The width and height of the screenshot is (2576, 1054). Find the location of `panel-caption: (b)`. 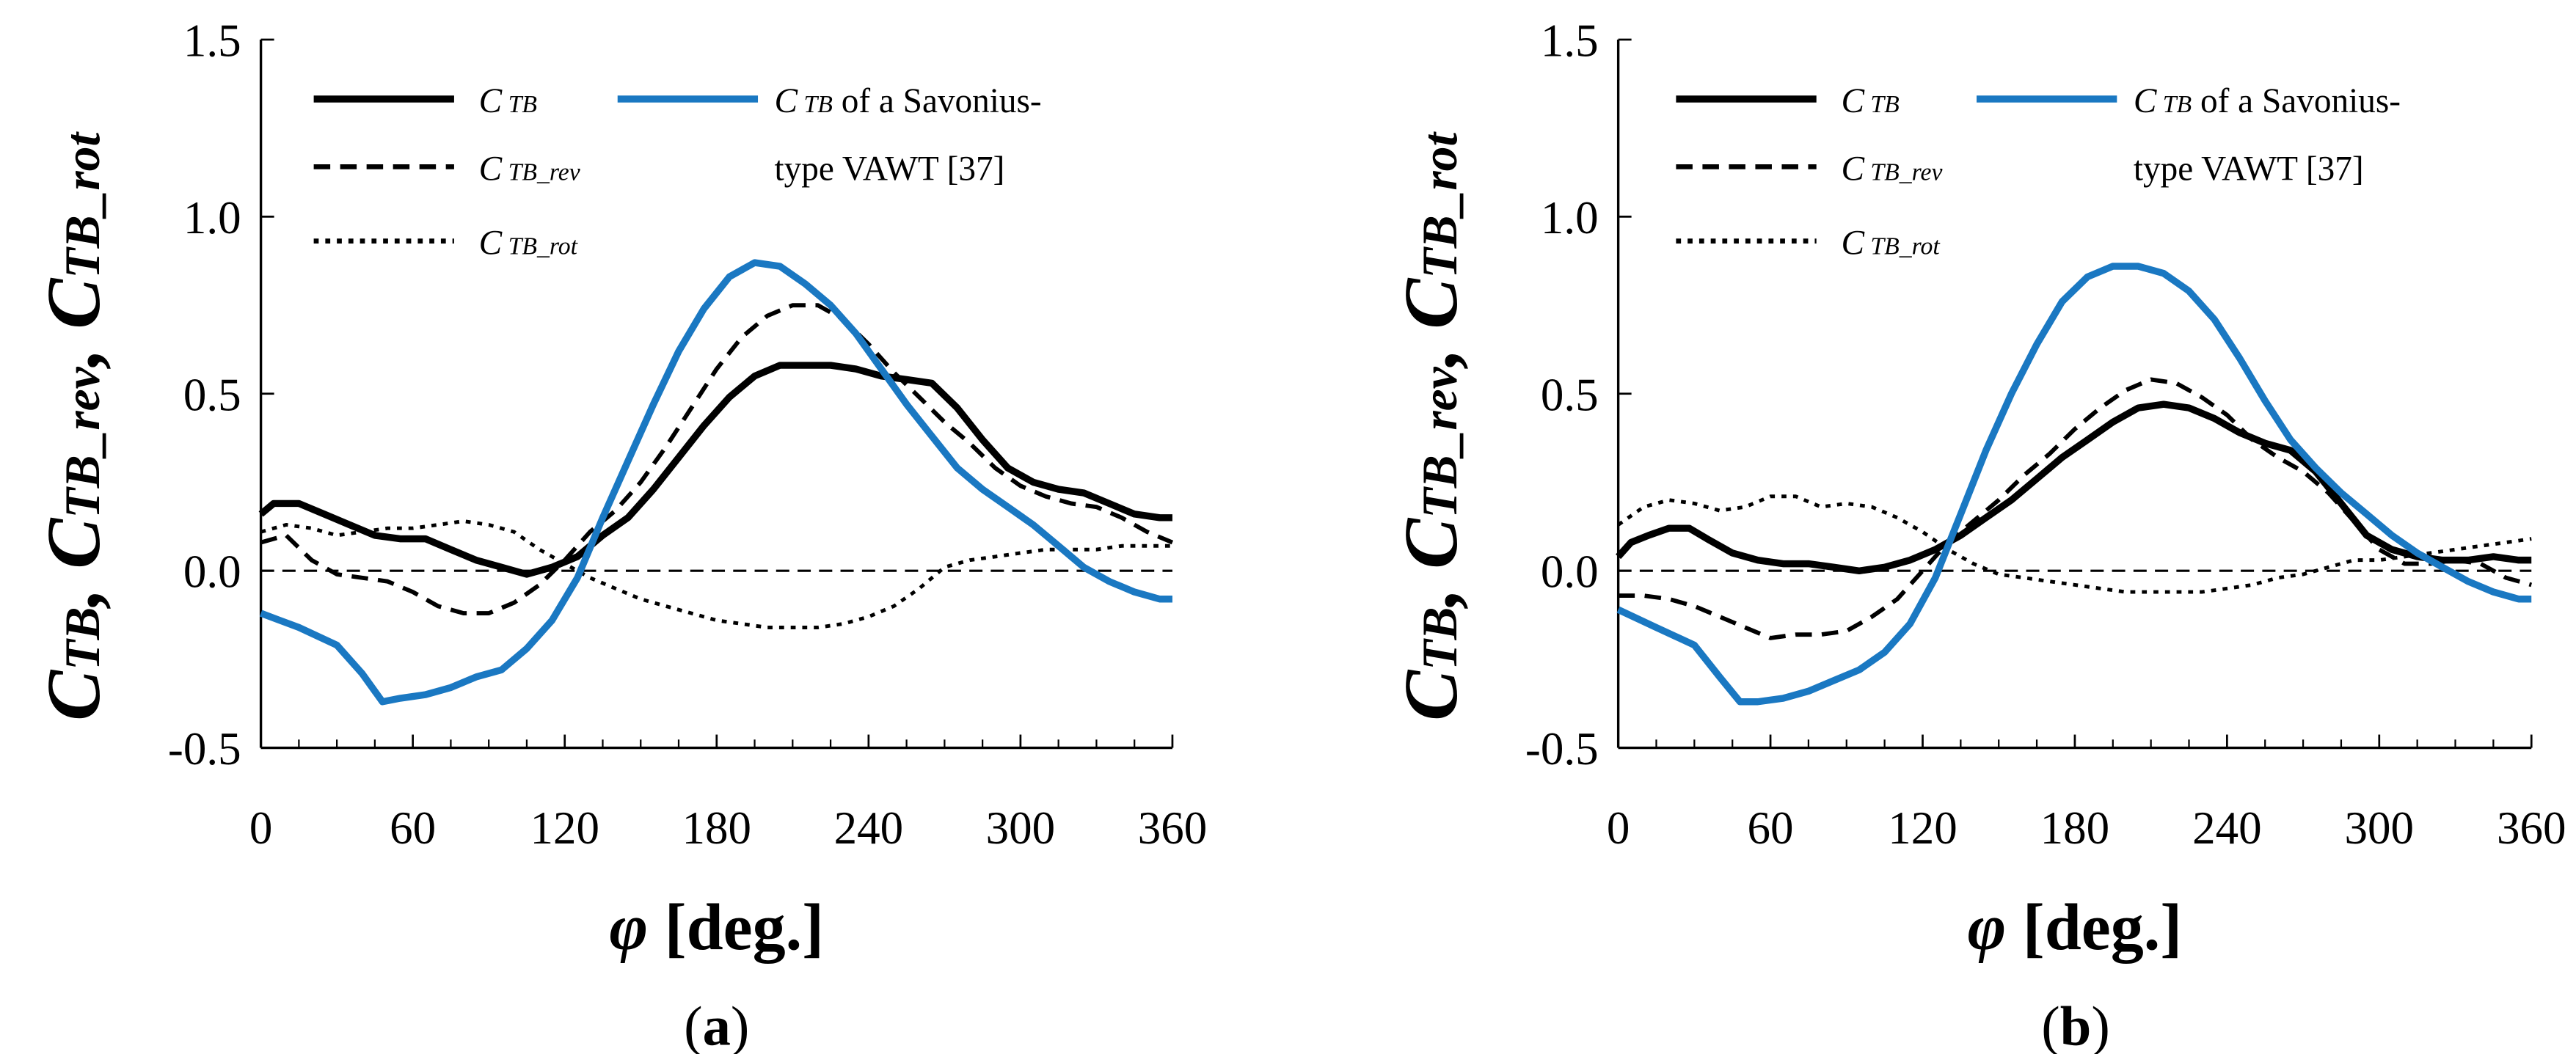

panel-caption: (b) is located at coordinates (2075, 1024).